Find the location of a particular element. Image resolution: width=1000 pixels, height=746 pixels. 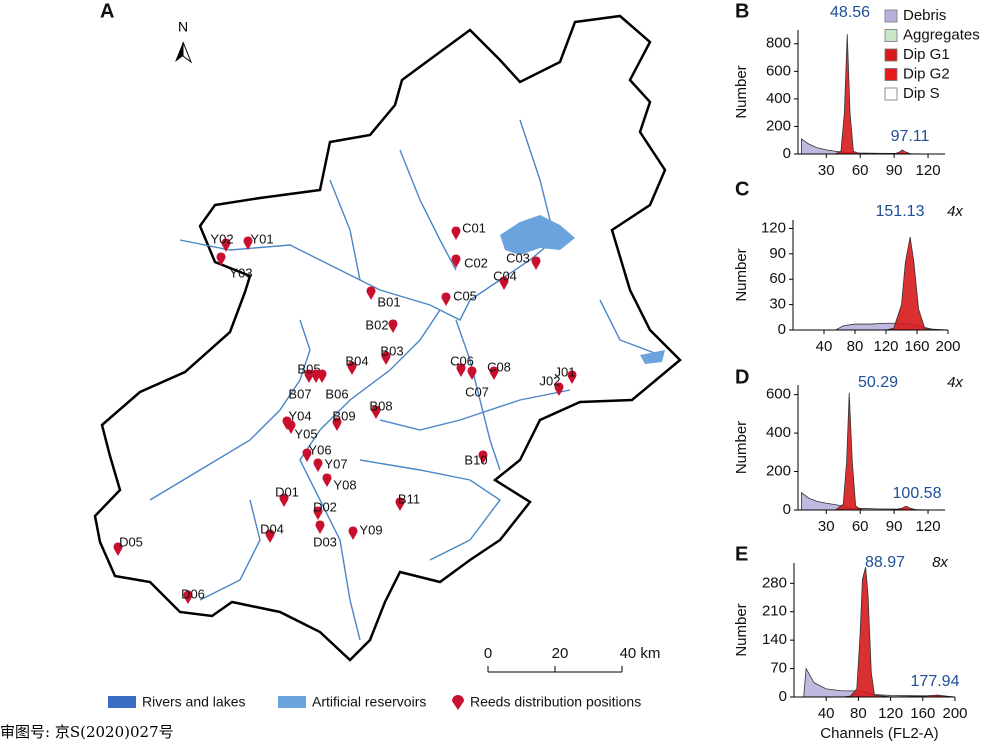

legend-label: Debris is located at coordinates (924, 15).